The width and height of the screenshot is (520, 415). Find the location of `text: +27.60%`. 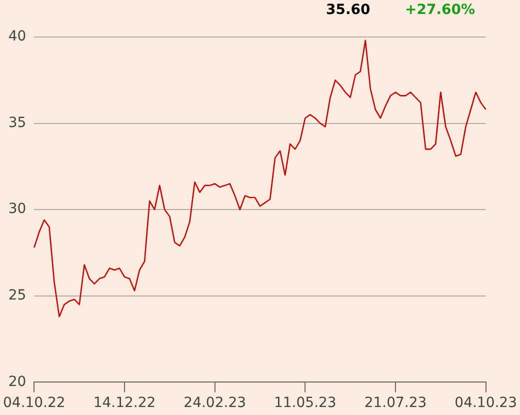

text: +27.60% is located at coordinates (440, 10).